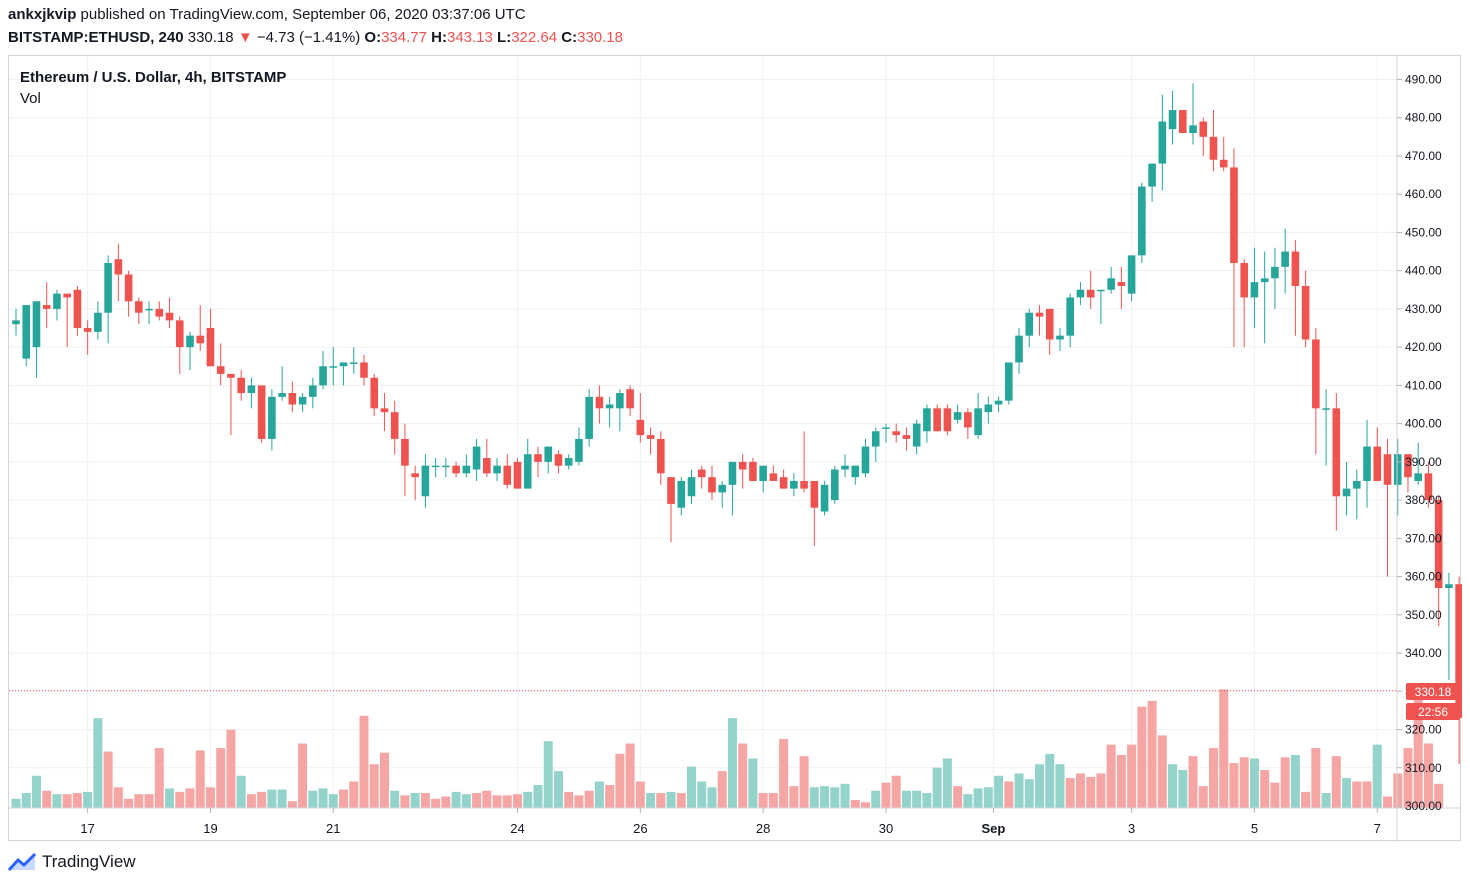 This screenshot has width=1470, height=888. I want to click on x-tick-label: 30, so click(886, 828).